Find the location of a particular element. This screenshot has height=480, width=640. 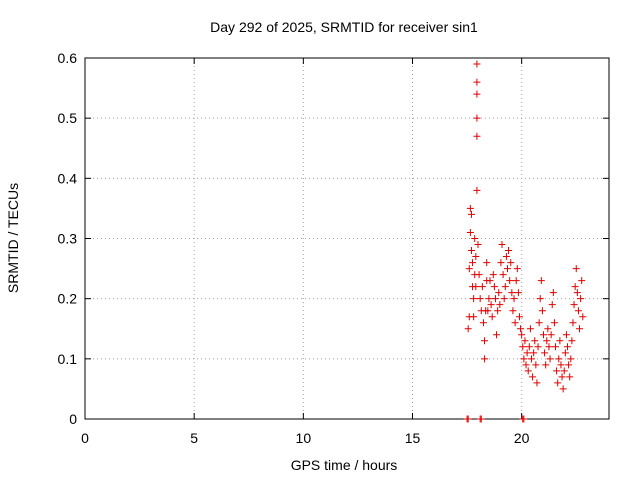

x-tick-label: 20 is located at coordinates (522, 438).